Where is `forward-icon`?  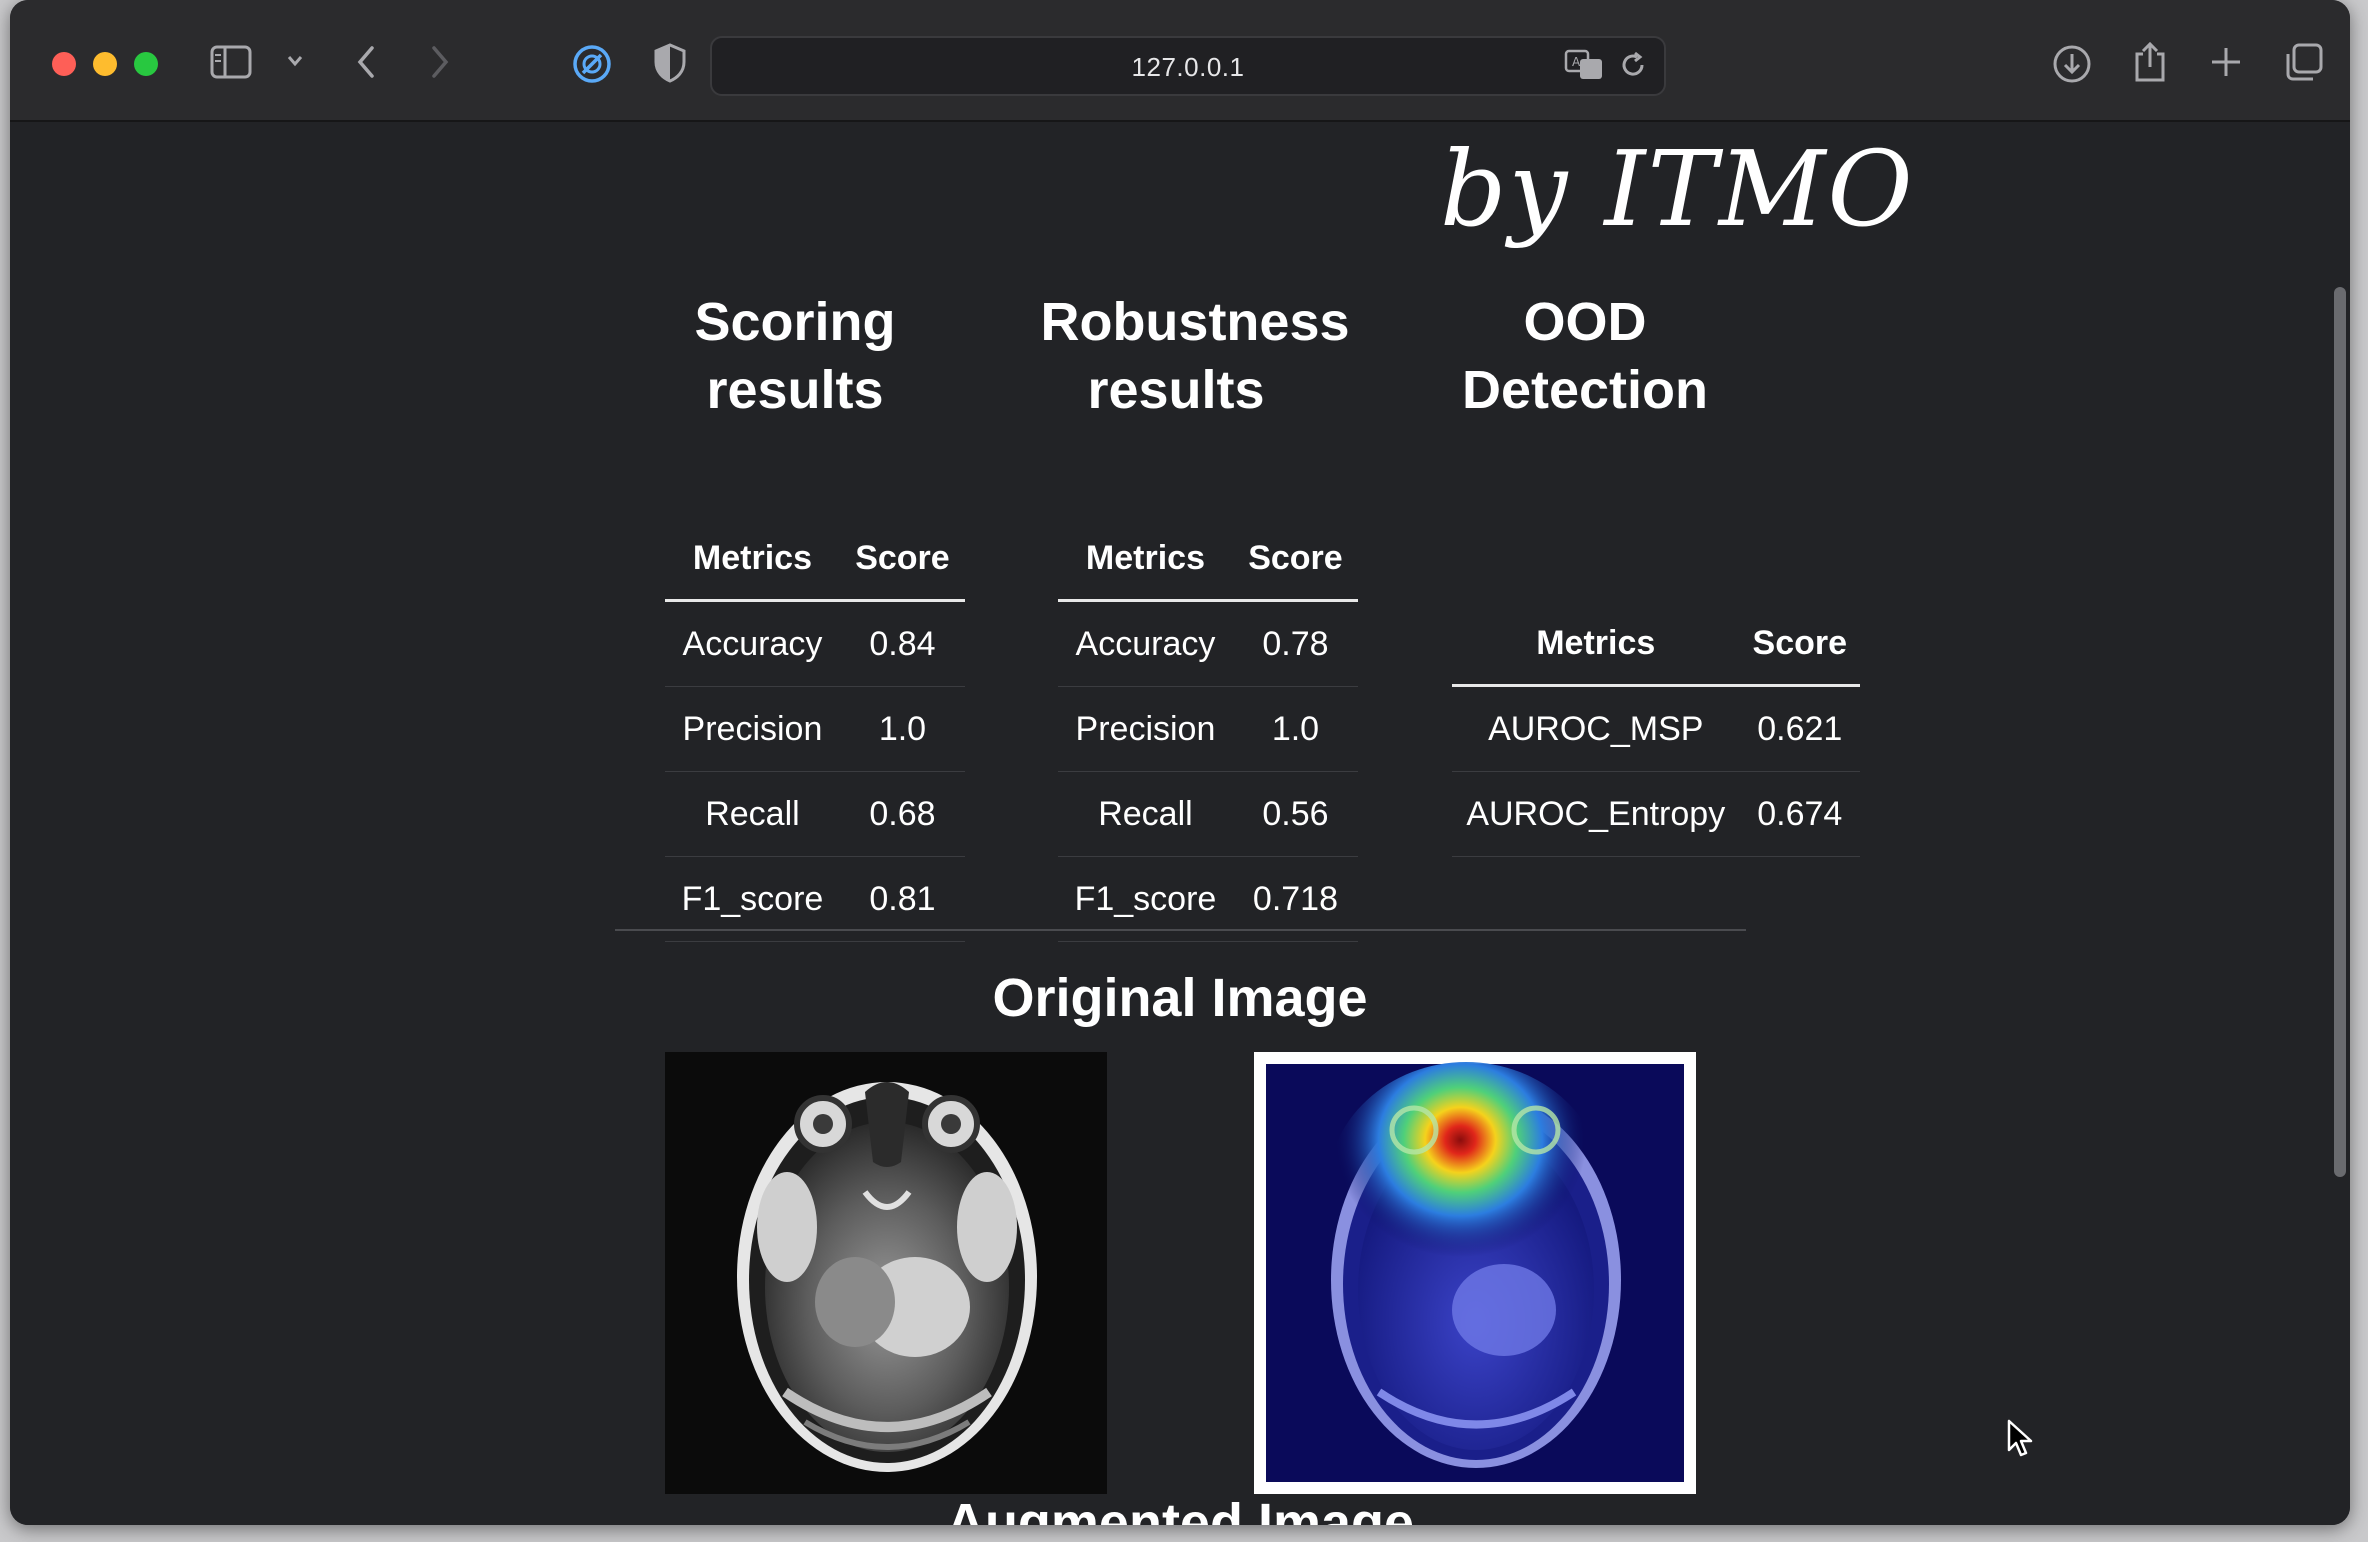 forward-icon is located at coordinates (440, 62).